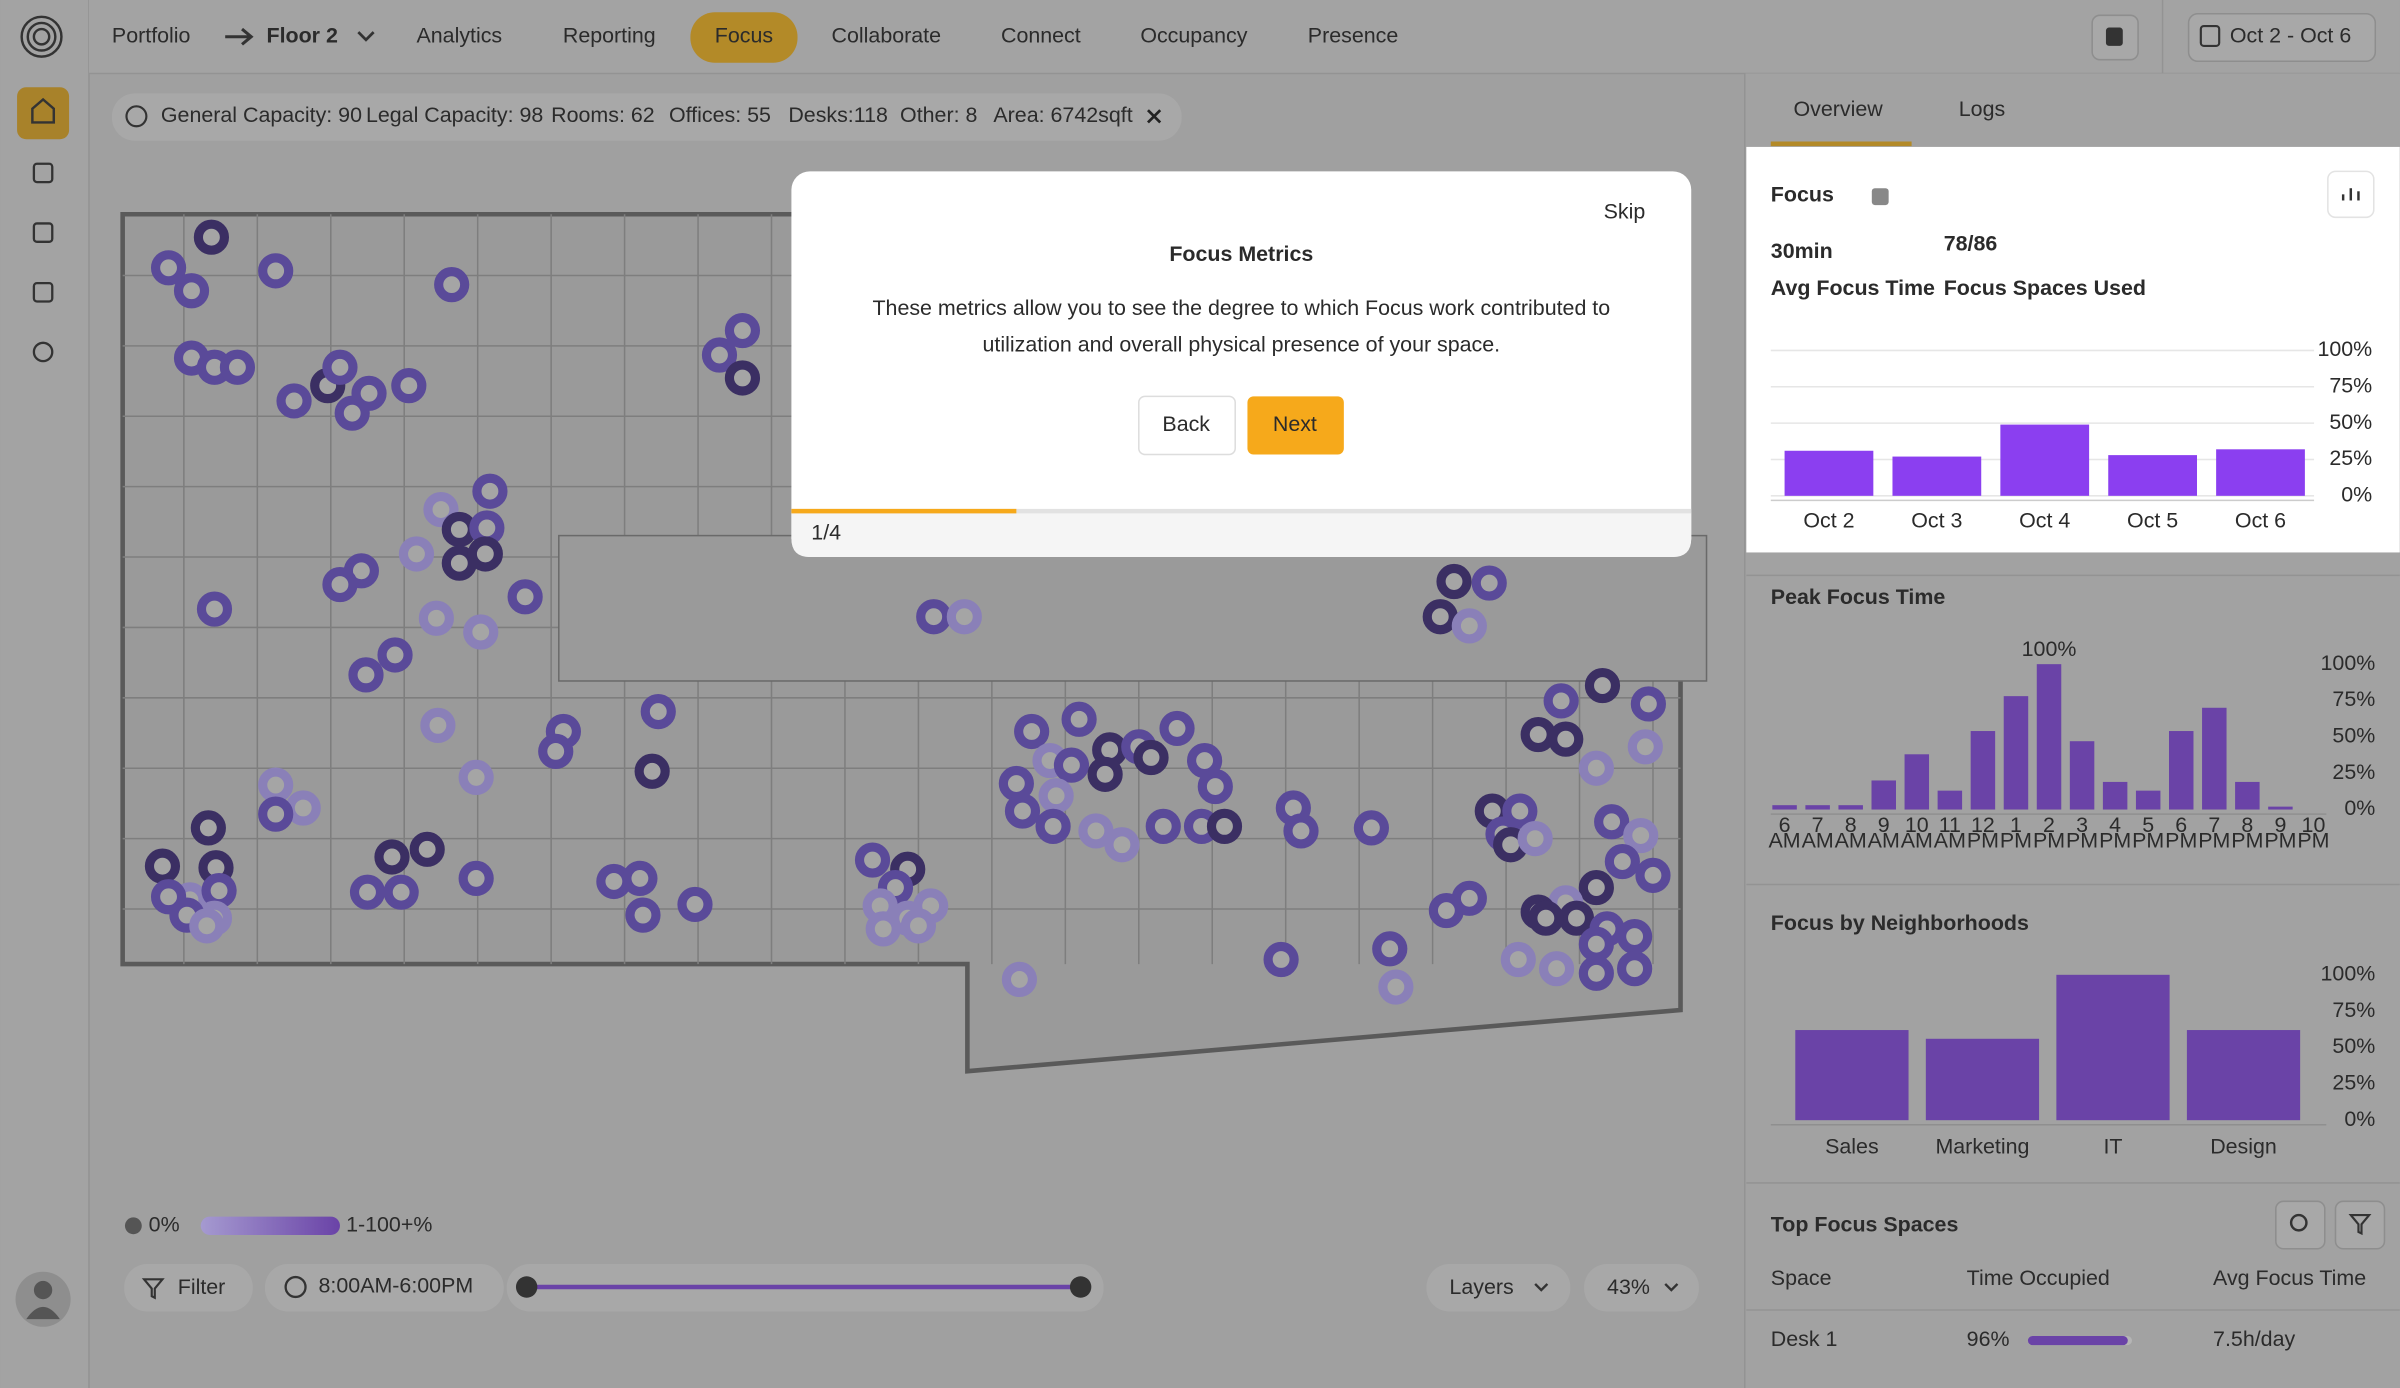 This screenshot has width=2400, height=1388. Describe the element at coordinates (302, 35) in the screenshot. I see `breadcrumb: Floor 2` at that location.